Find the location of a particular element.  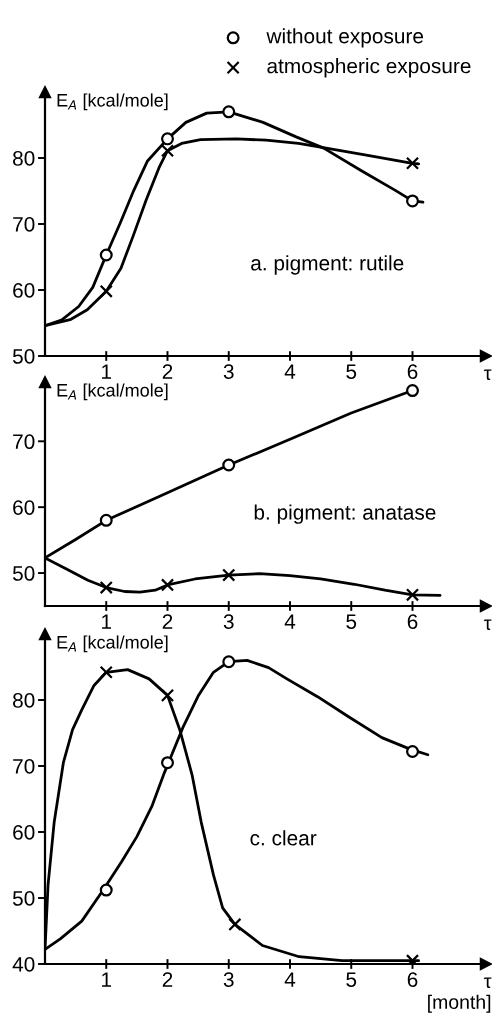

legend-label: without exposure is located at coordinates (345, 38).